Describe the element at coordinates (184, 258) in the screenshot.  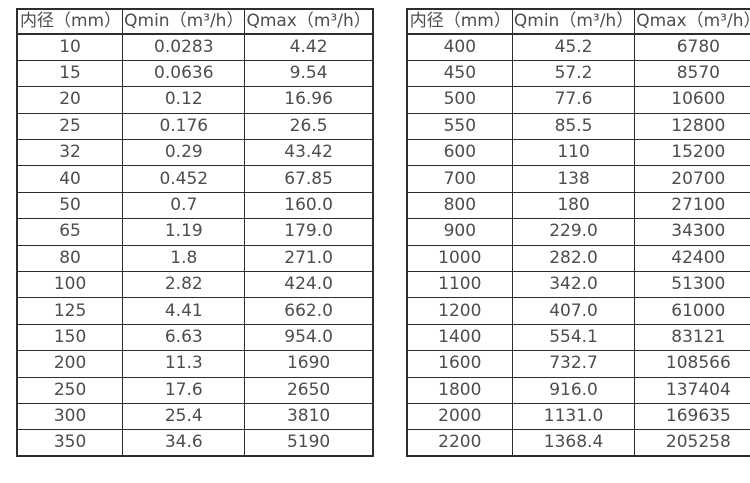
I see `table-cell: 1.8` at that location.